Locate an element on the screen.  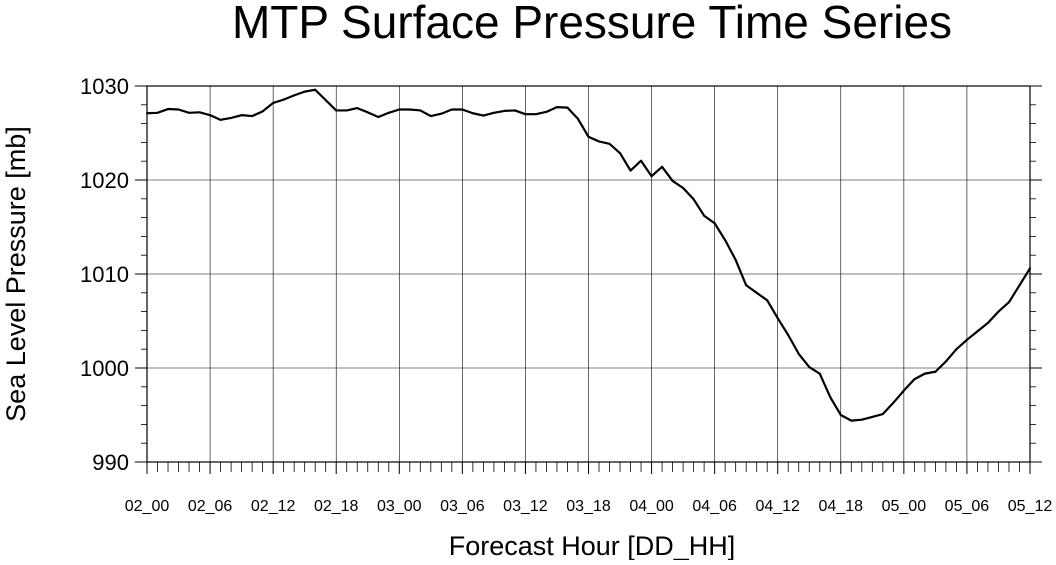
x-tick-label: 03_18 is located at coordinates (588, 506).